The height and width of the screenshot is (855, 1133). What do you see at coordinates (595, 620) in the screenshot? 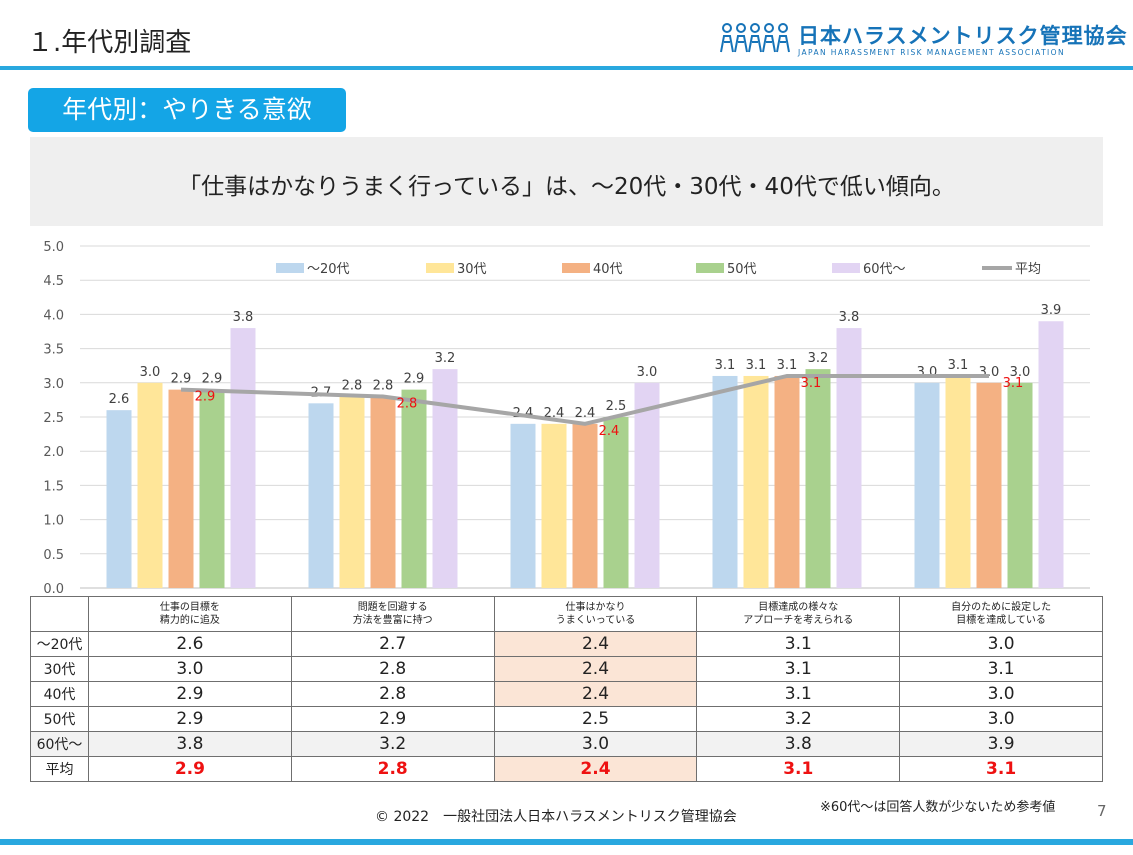
I see `column-header-line: うまくいっている` at bounding box center [595, 620].